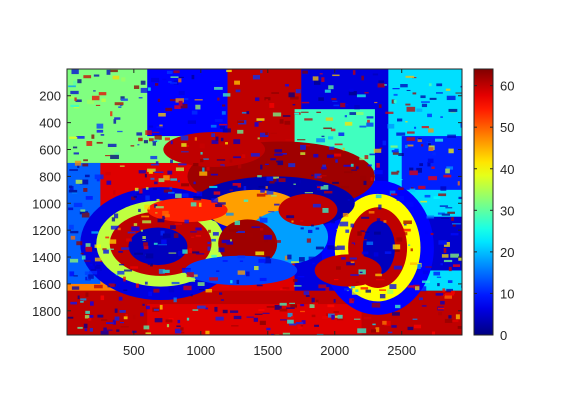 This screenshot has height=420, width=570. I want to click on x-tick-label: 2000, so click(334, 350).